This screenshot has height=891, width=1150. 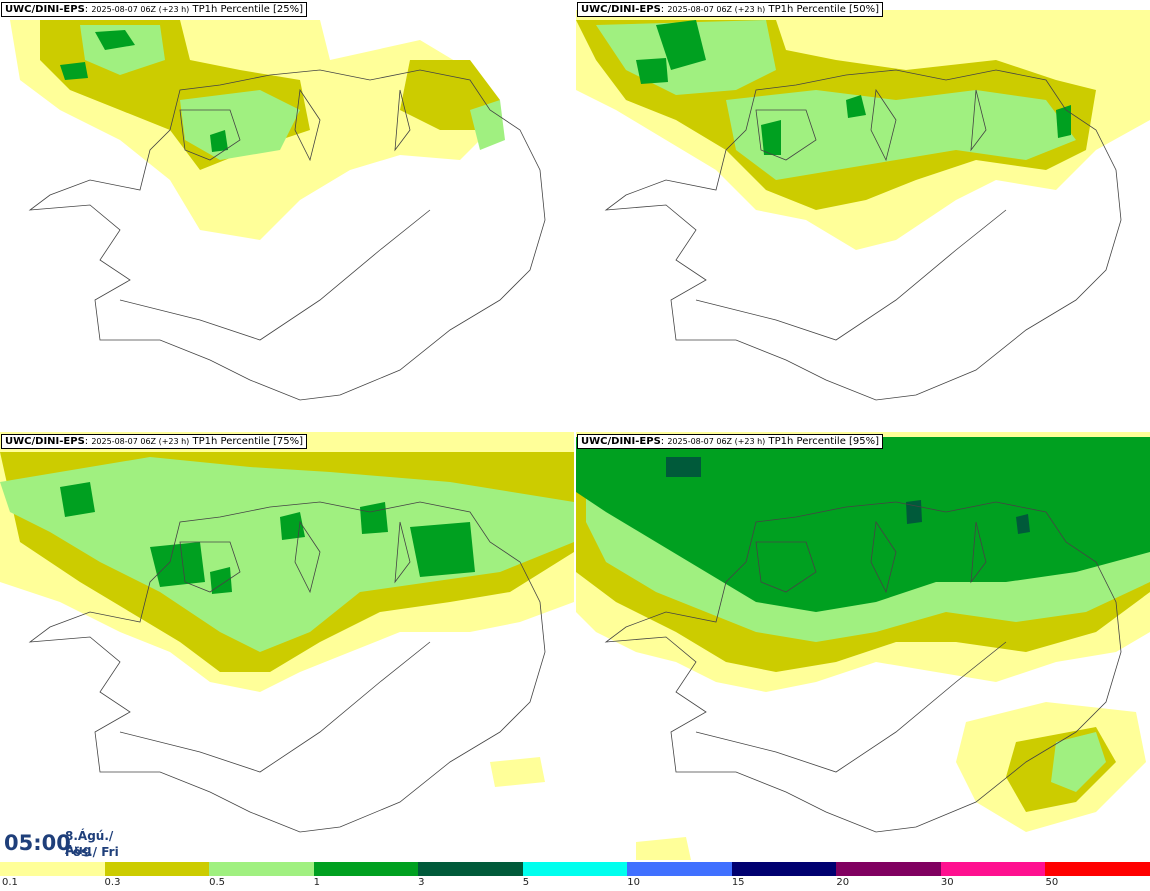 I want to click on valid-date: 8.Ágú./ Aug, so click(x=89, y=843).